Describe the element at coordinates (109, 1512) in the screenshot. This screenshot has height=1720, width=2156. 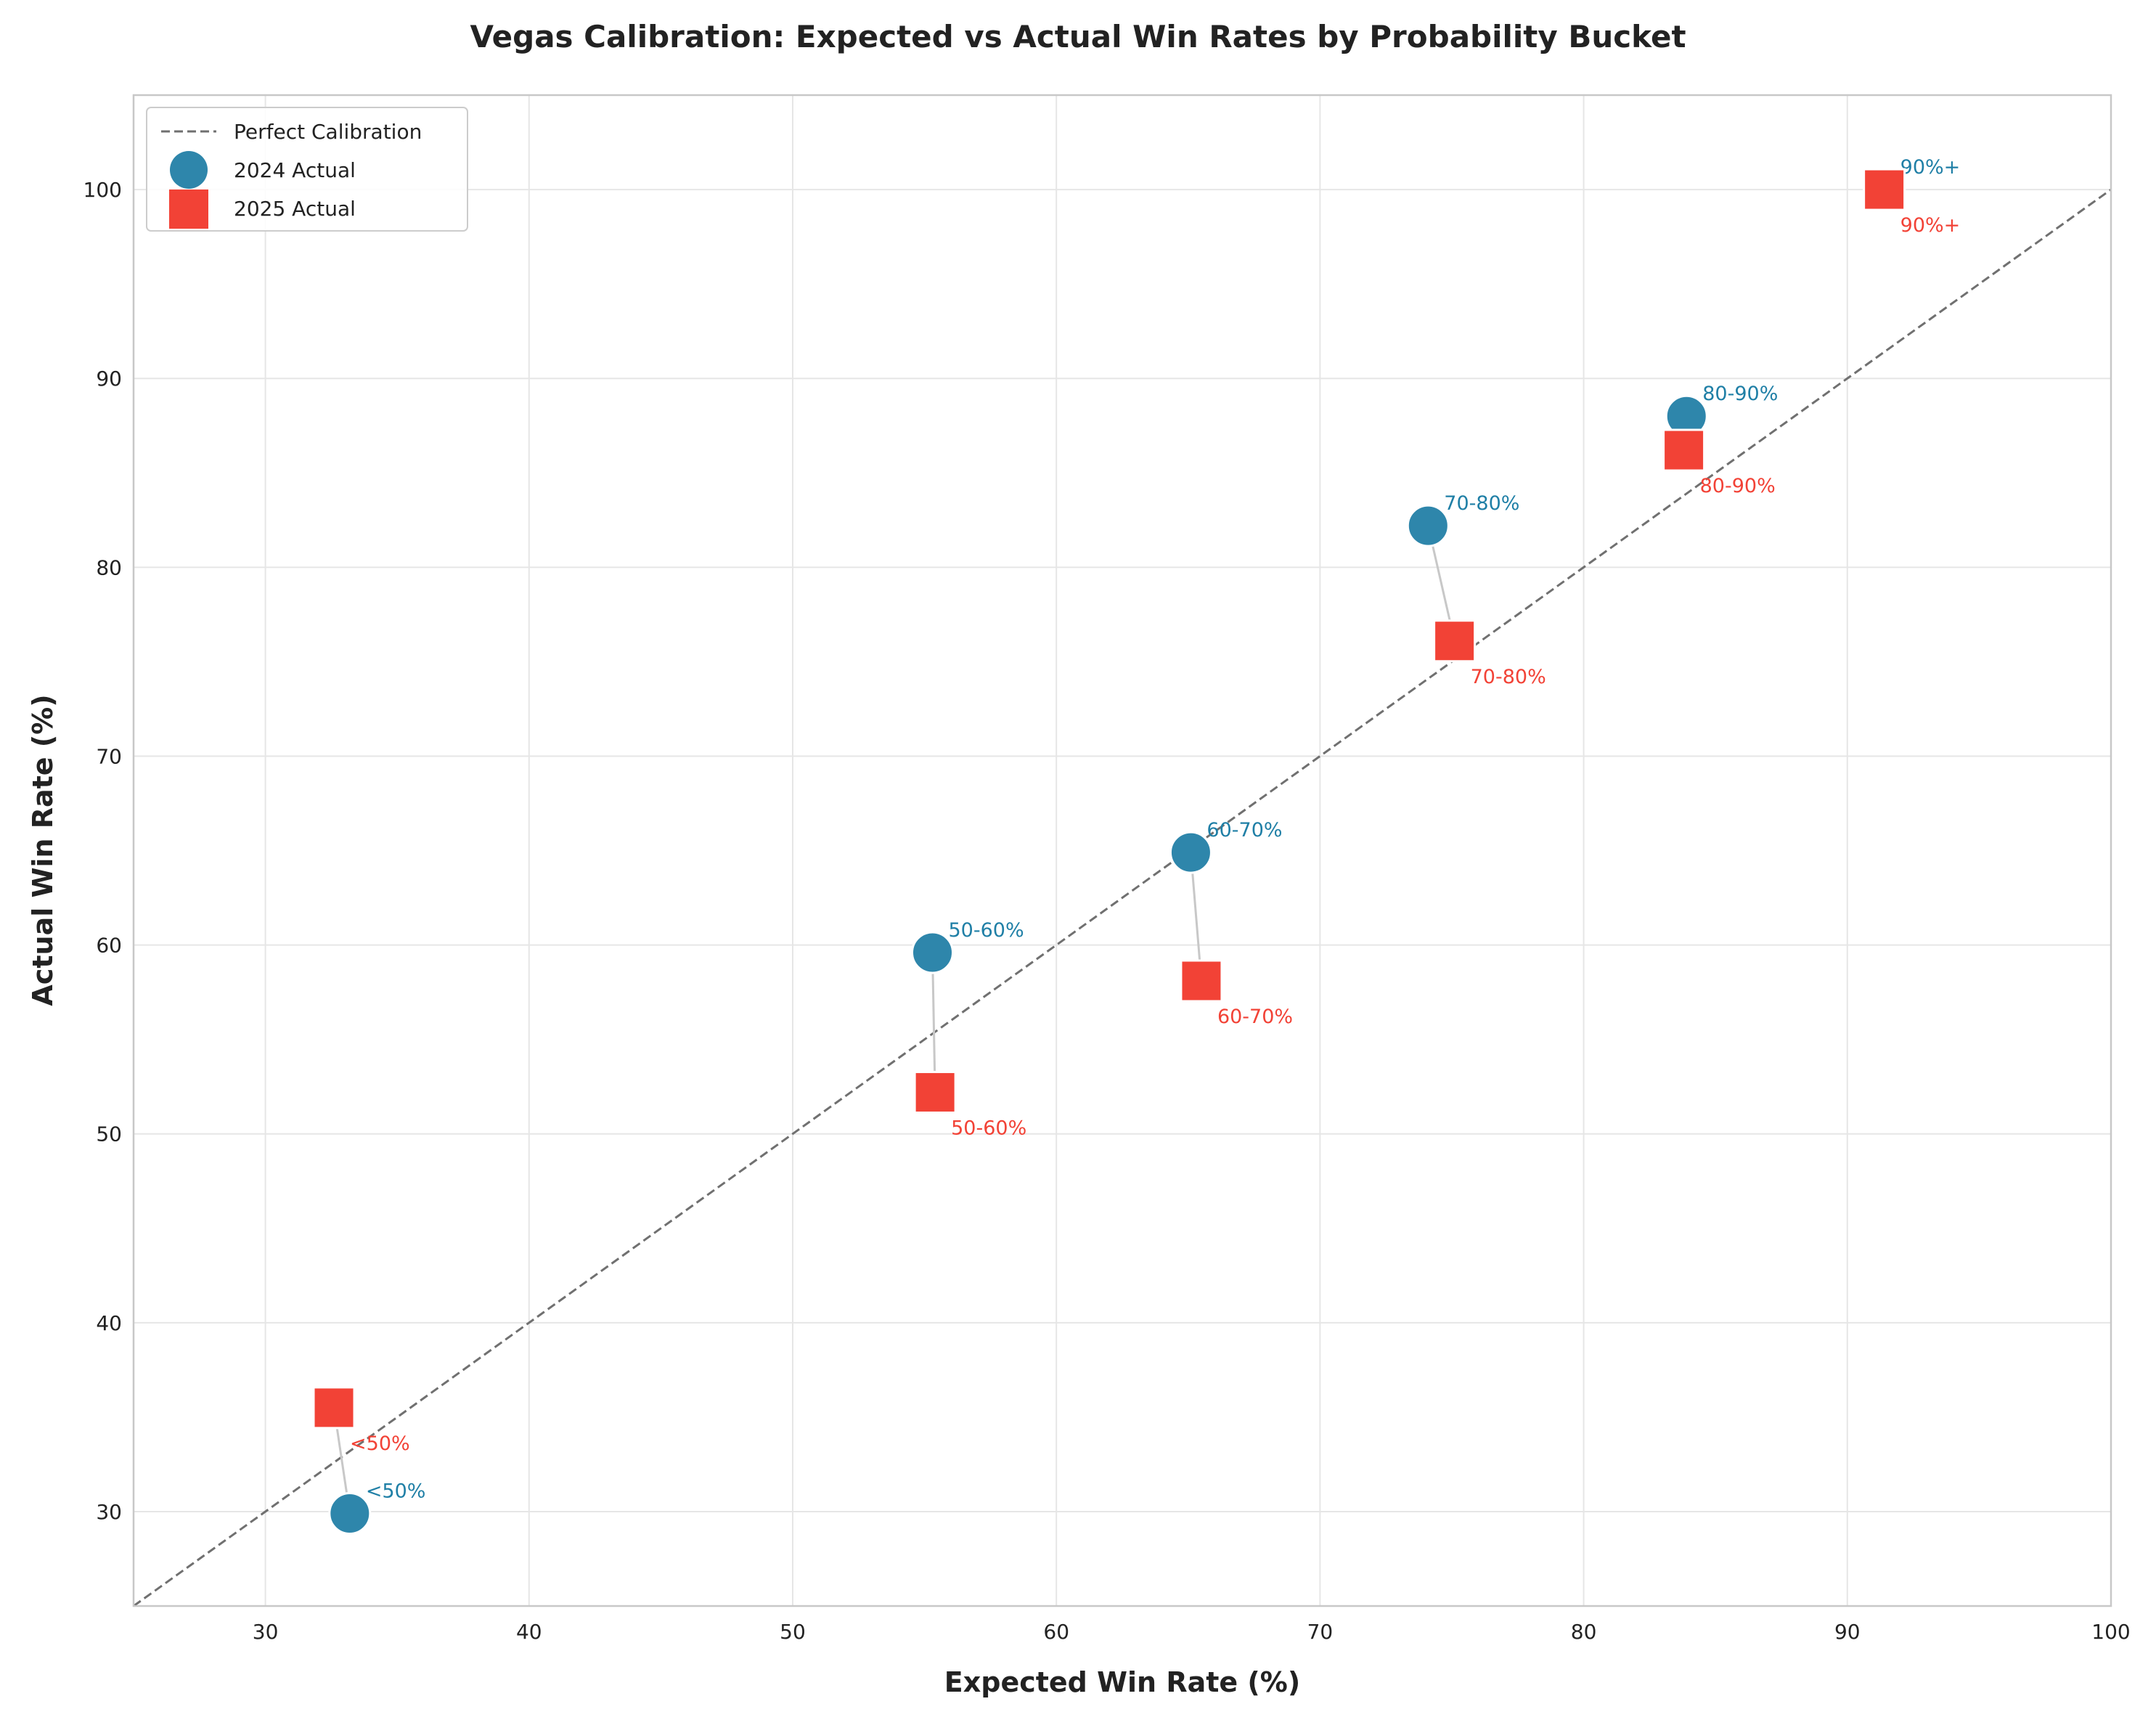
I see `y-tick-label: 30` at that location.